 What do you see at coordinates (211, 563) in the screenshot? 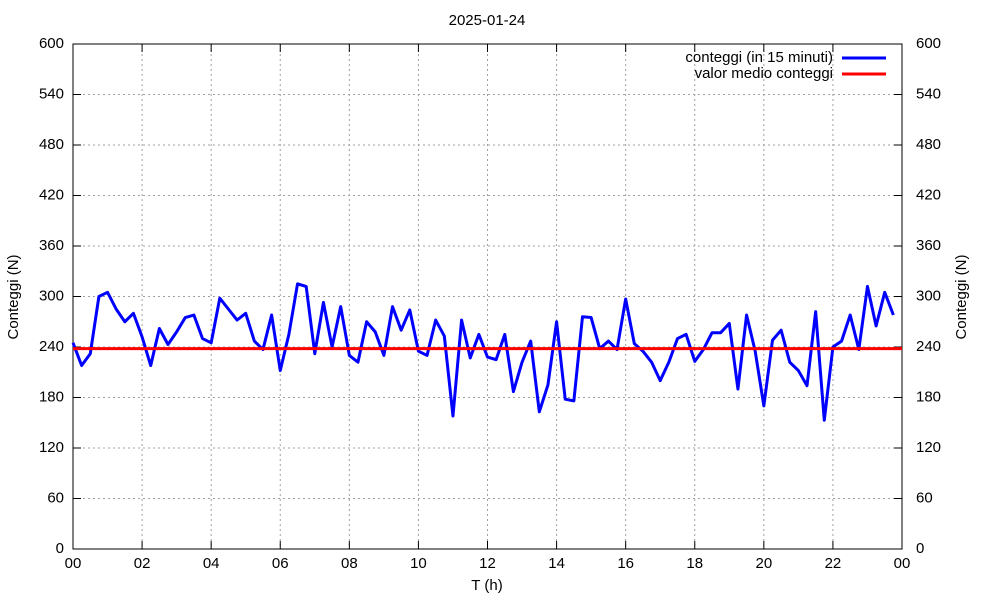
I see `x-tick-label: 04` at bounding box center [211, 563].